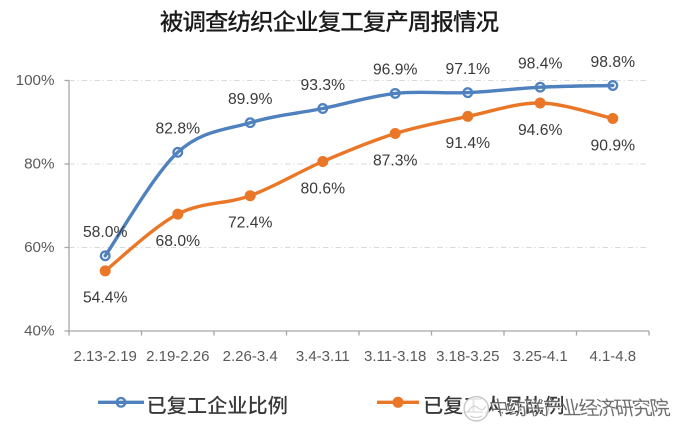  I want to click on svg-text: 2.19-2.26, so click(177, 356).